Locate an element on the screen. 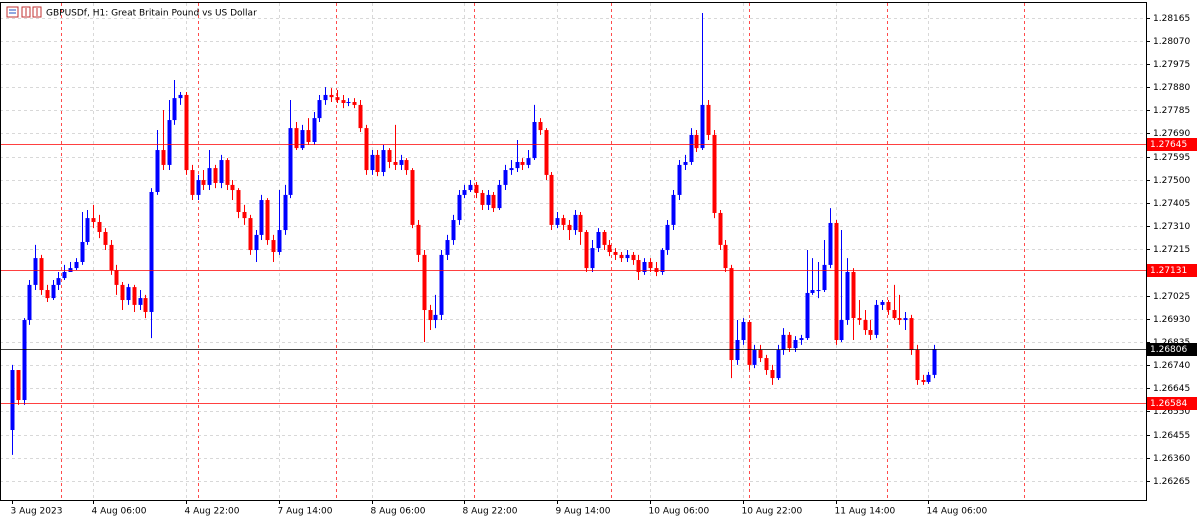  y-tick-label: 1.27025 is located at coordinates (1171, 297).